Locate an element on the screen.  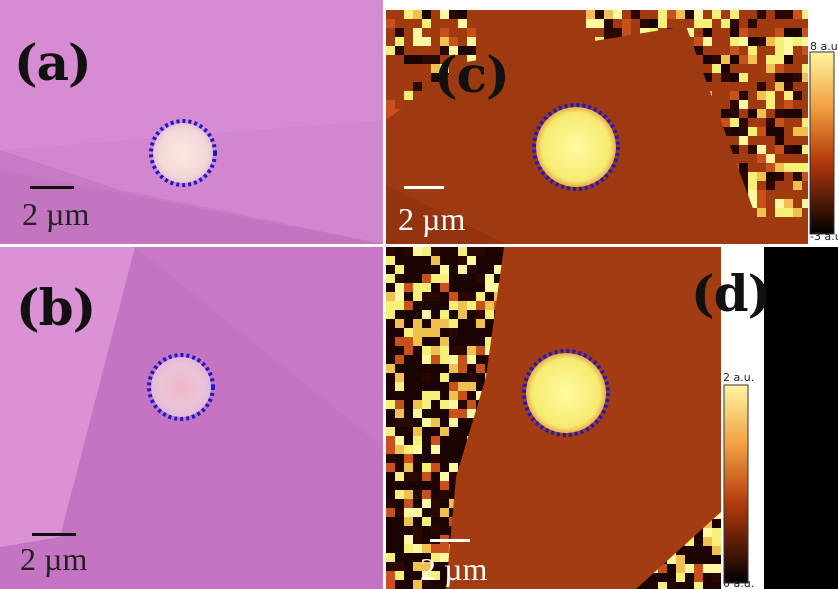
panel-a-scale-text: 2 µm is located at coordinates (56, 214).